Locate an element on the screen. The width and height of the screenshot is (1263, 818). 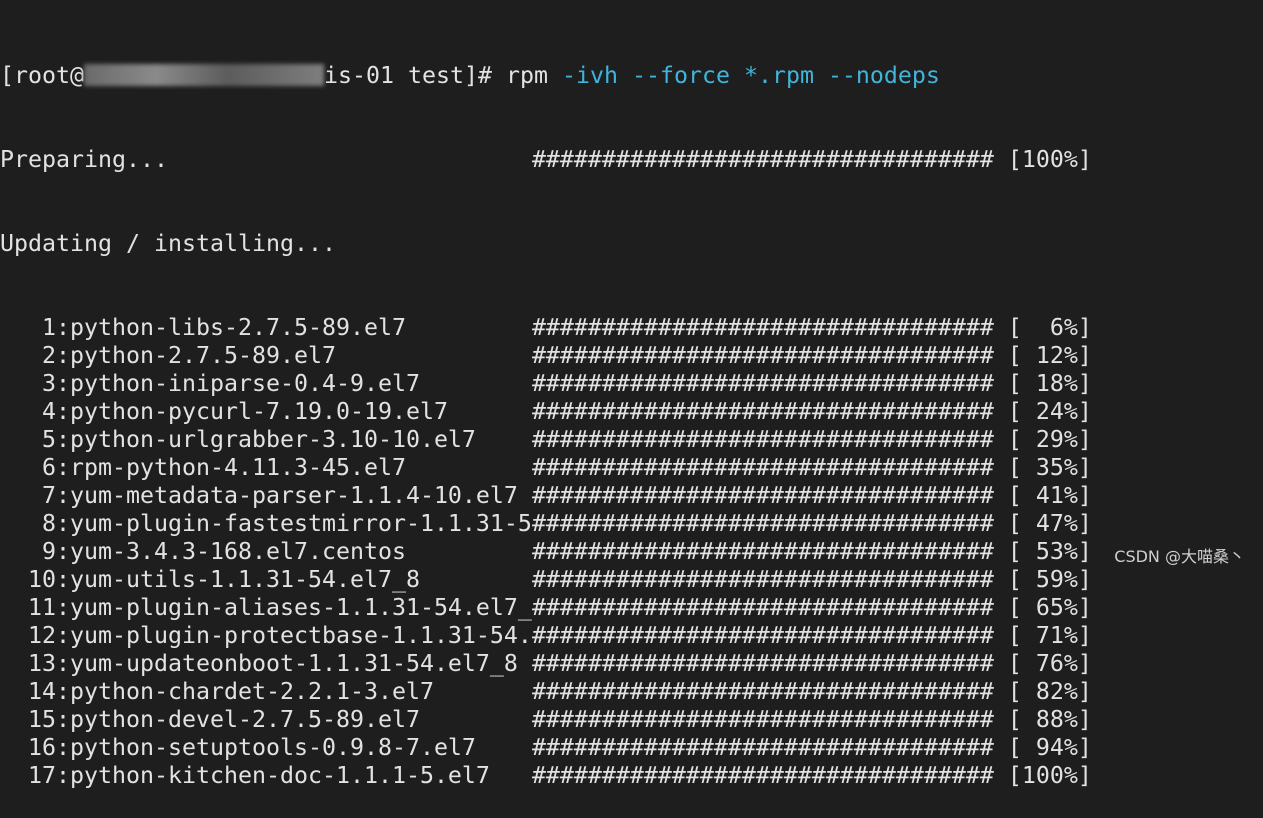
package-name: yum-updateonboot-1.1.31-54.el7_8 is located at coordinates (294, 663).